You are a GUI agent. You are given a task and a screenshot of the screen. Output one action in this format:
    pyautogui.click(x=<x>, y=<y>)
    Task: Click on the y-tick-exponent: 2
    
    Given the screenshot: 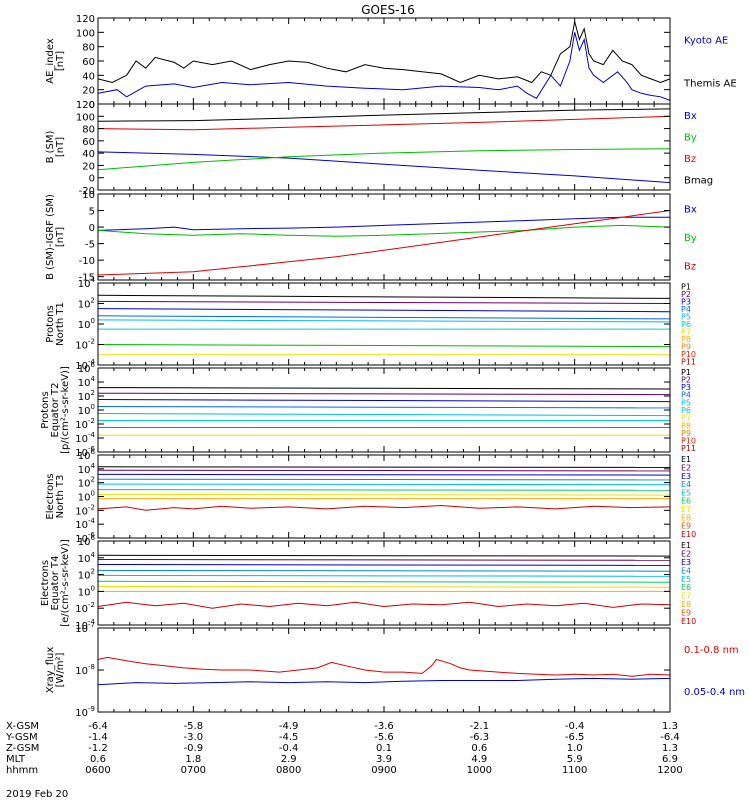 What is the action you would take?
    pyautogui.click(x=93, y=393)
    